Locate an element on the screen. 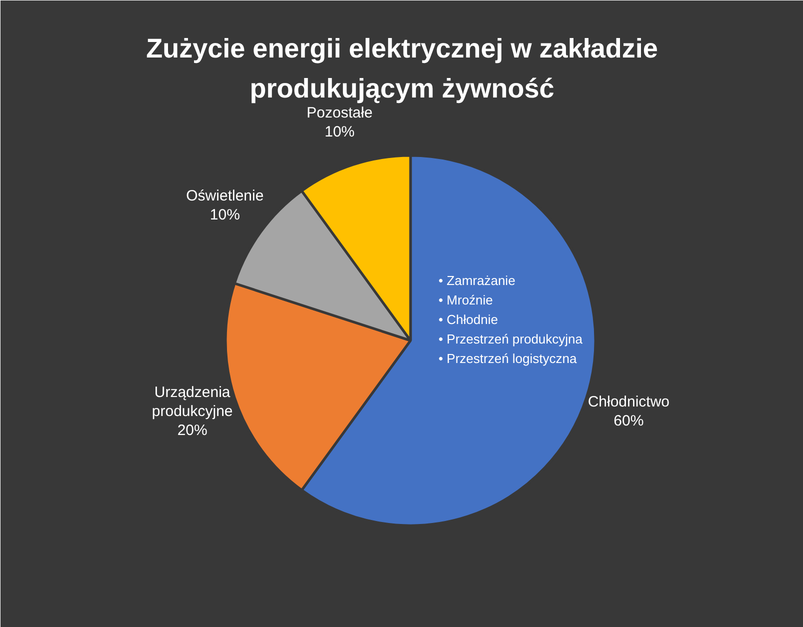 The height and width of the screenshot is (627, 803). text: • Zamrażanie is located at coordinates (477, 280).